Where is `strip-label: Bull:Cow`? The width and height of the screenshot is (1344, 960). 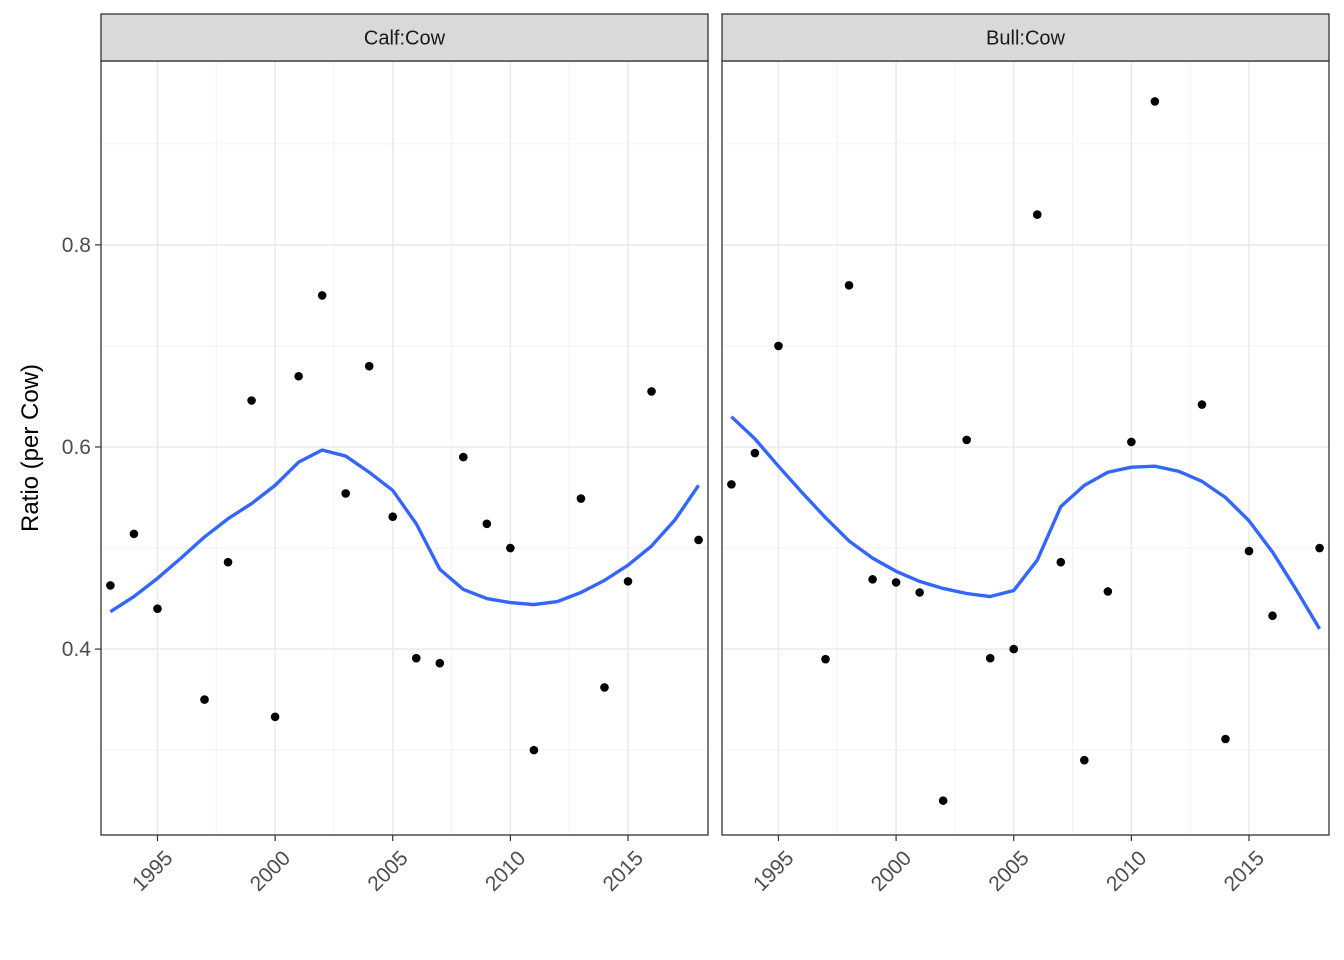
strip-label: Bull:Cow is located at coordinates (1025, 39).